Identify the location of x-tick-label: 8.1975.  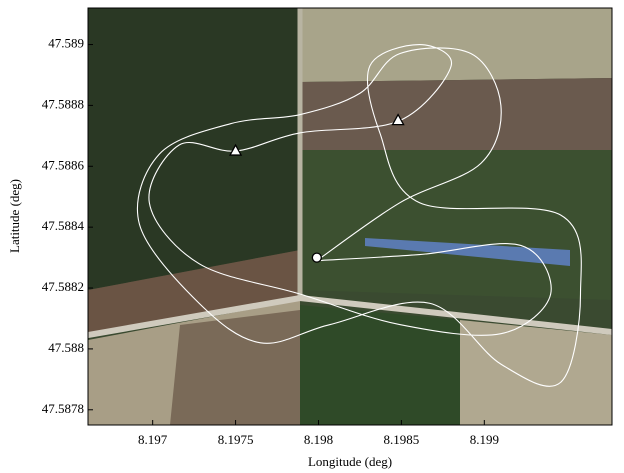
(236, 439).